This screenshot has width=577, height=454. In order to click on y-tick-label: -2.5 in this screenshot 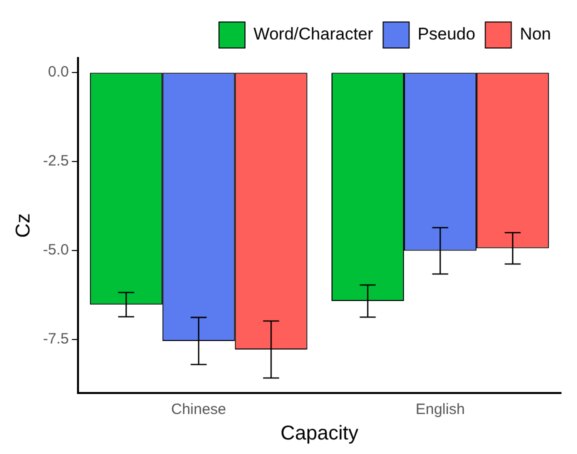, I will do `click(55, 161)`.